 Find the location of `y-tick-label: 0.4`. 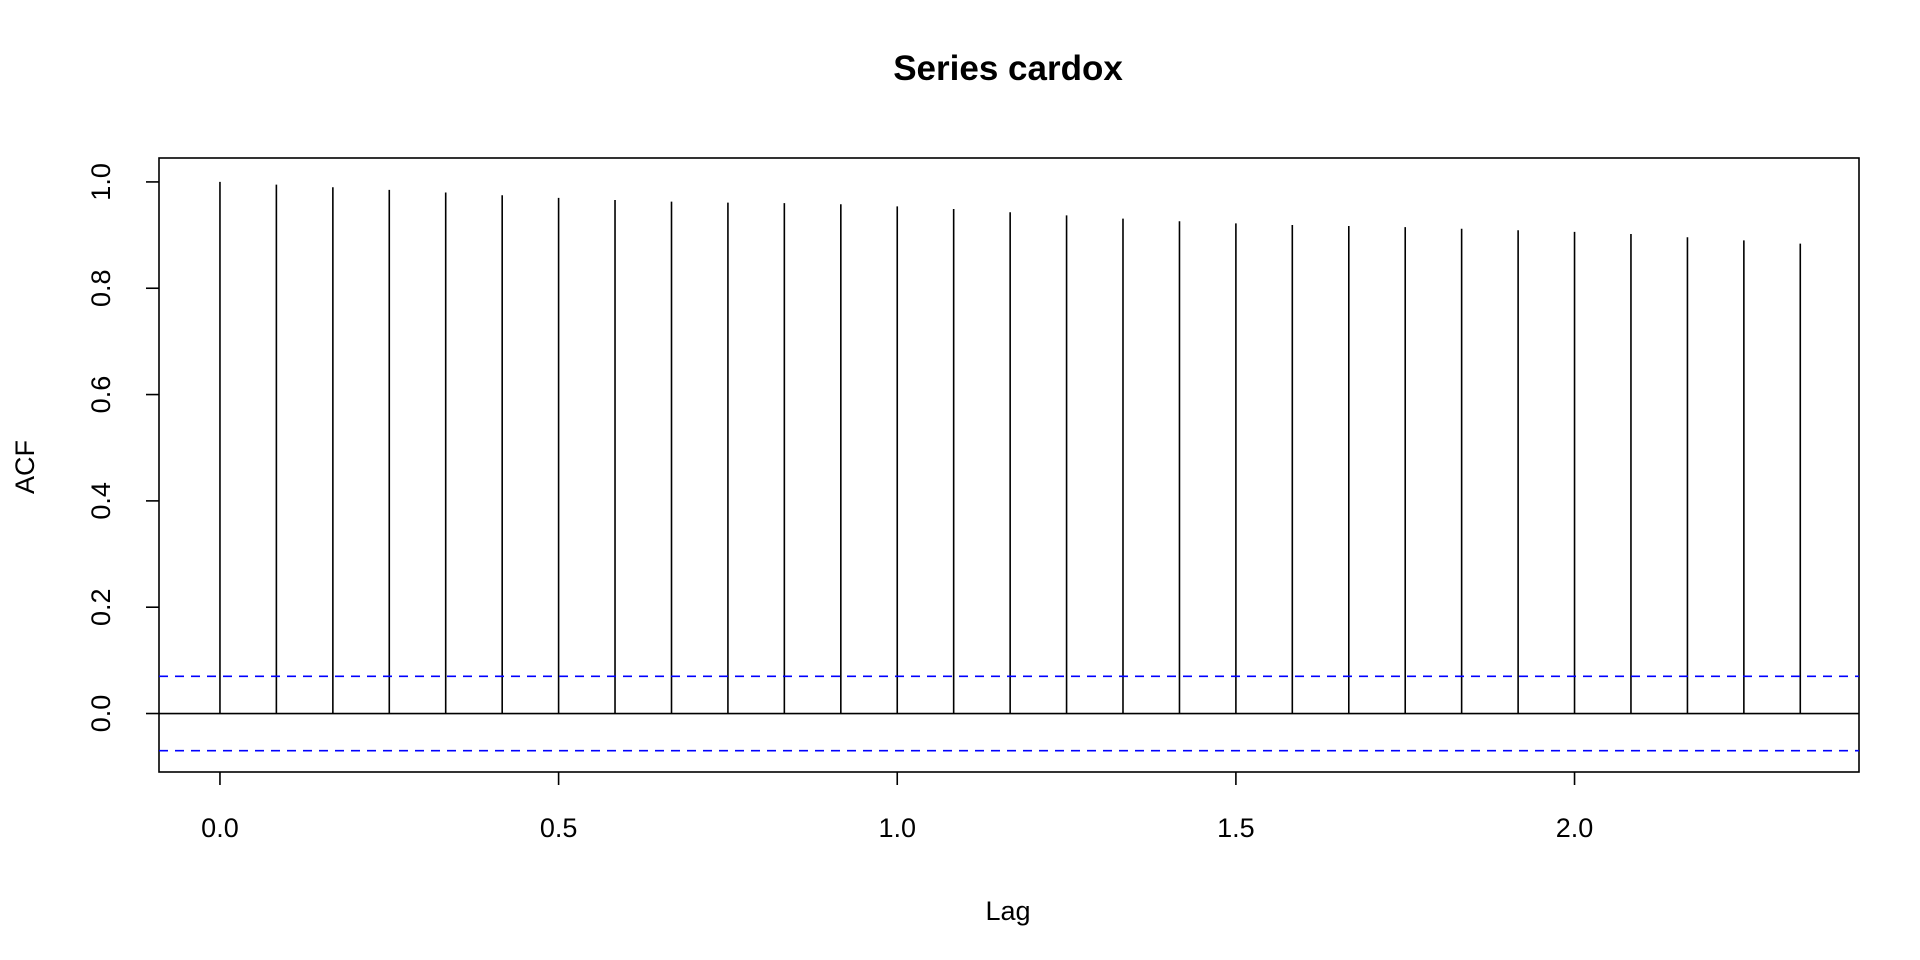

y-tick-label: 0.4 is located at coordinates (101, 501).